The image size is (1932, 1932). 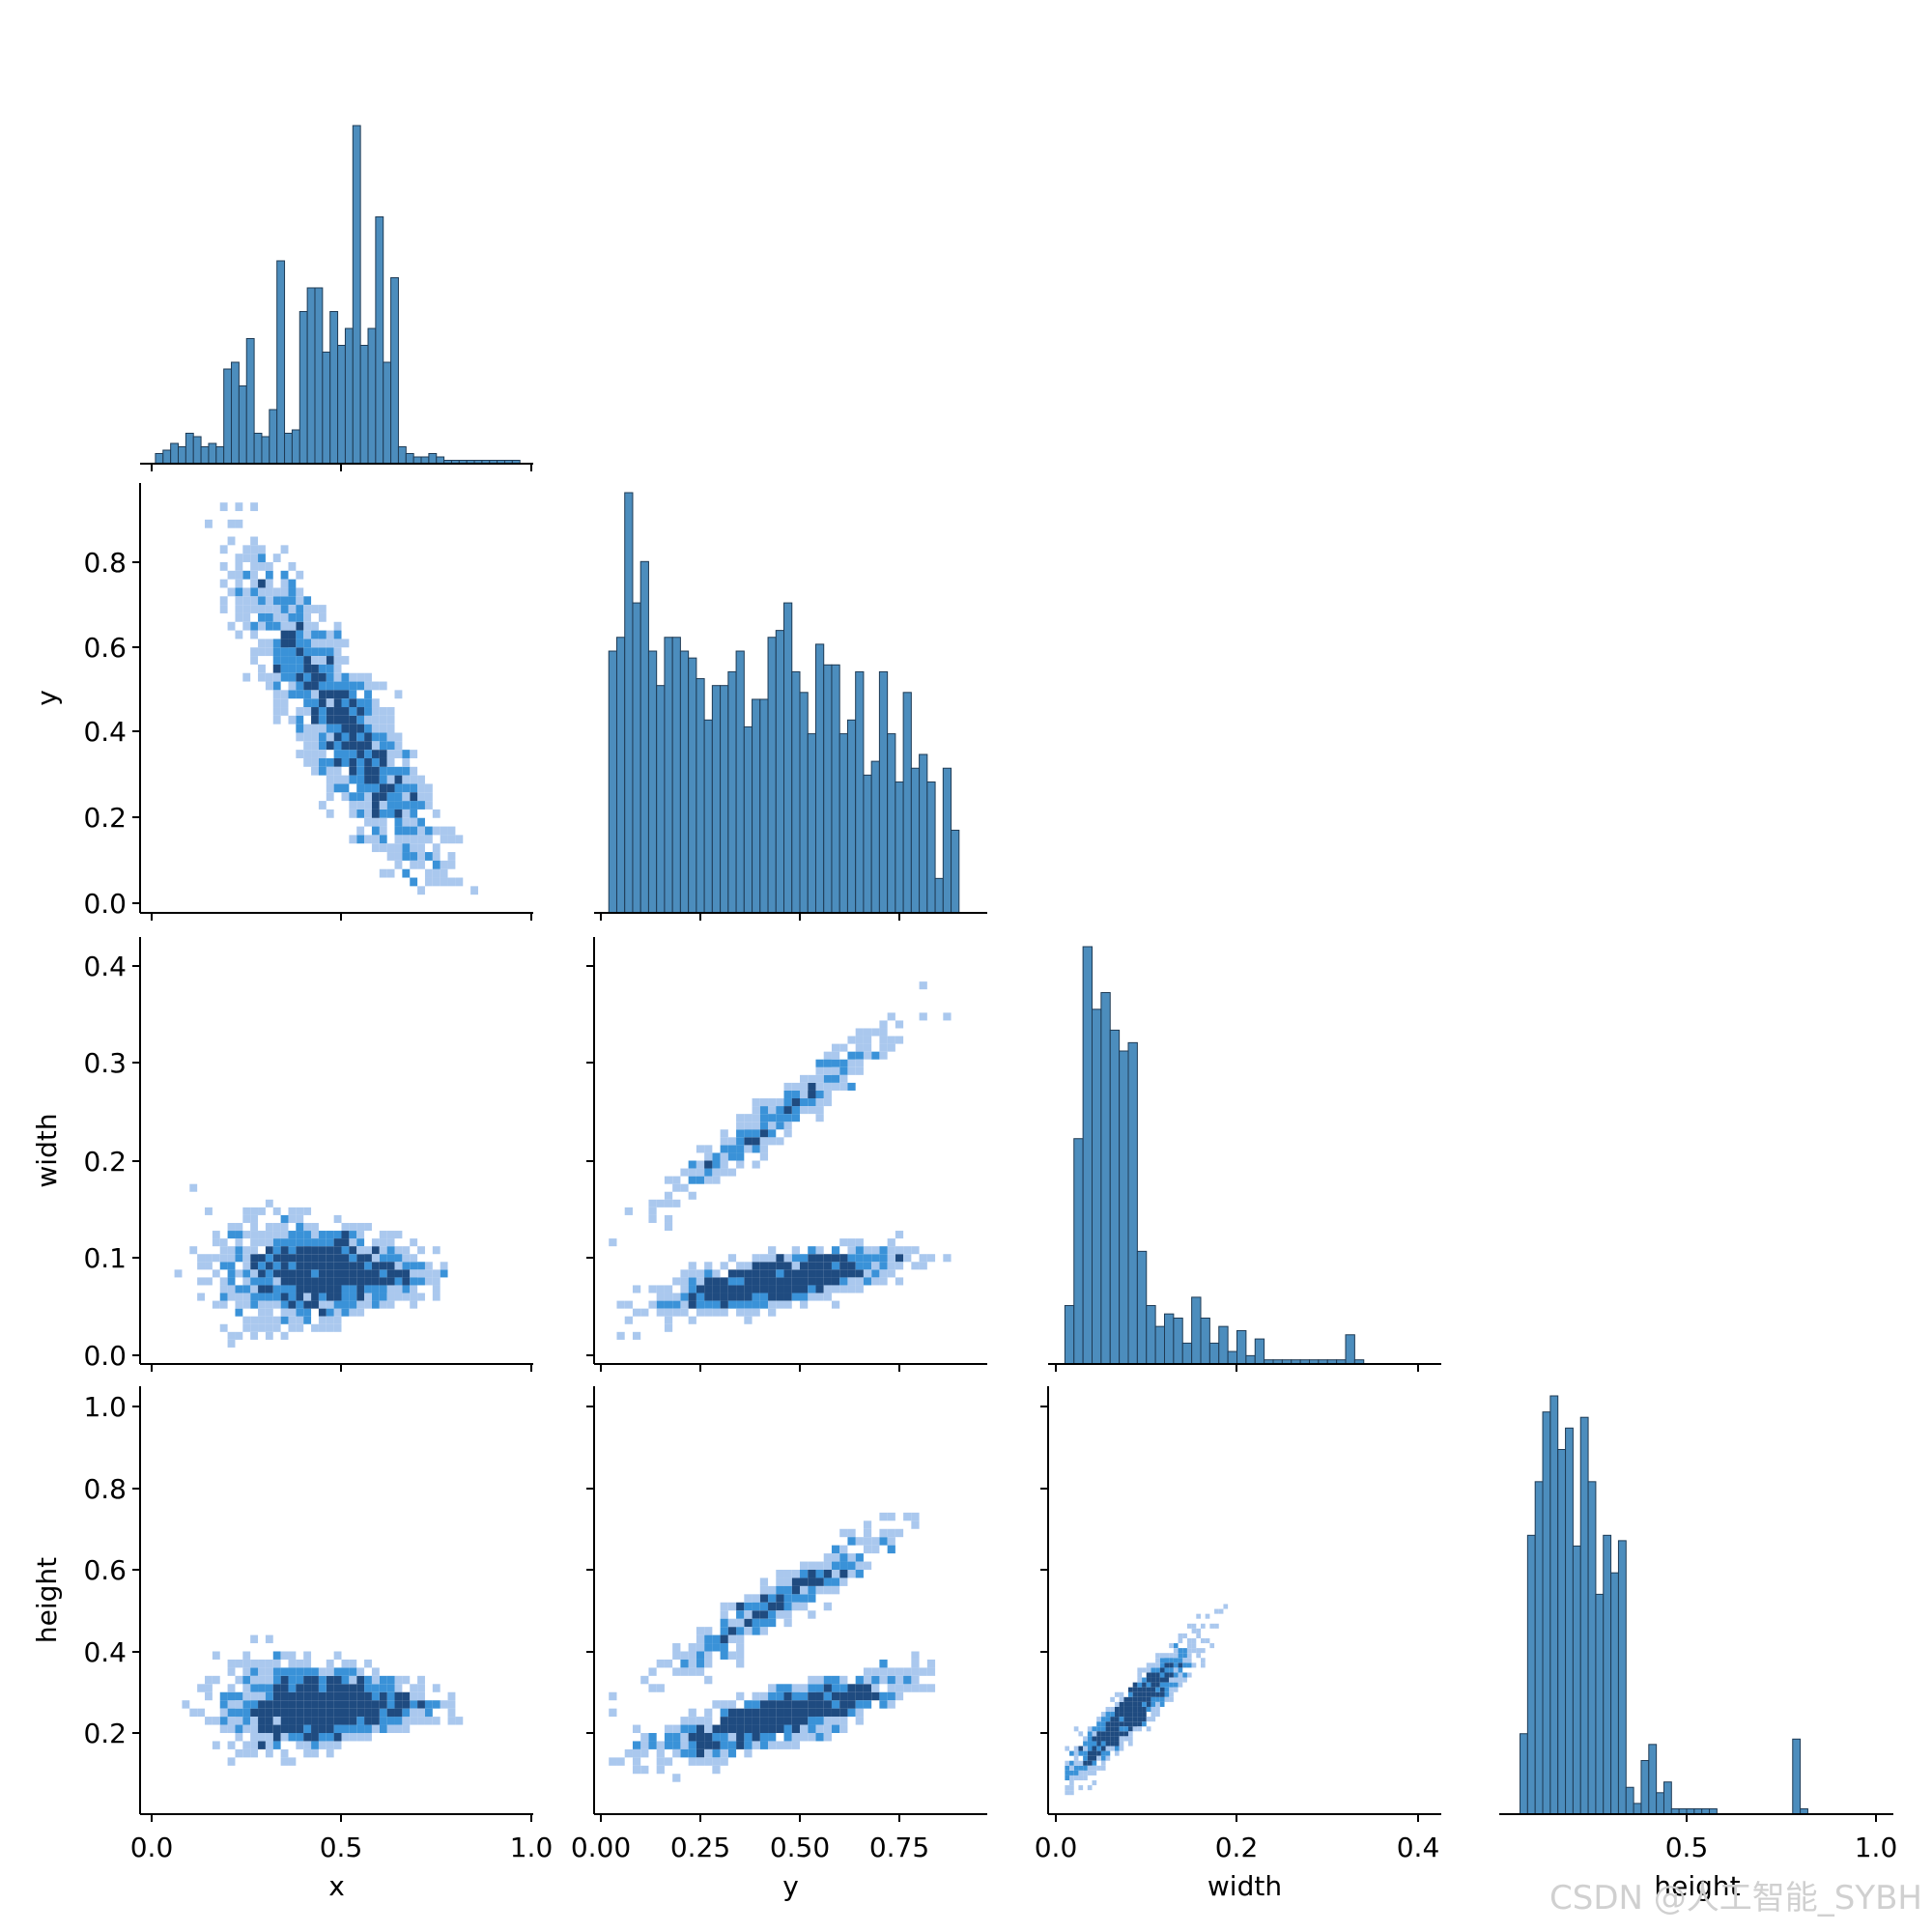 What do you see at coordinates (341, 1847) in the screenshot?
I see `x-tick-label: 0.5` at bounding box center [341, 1847].